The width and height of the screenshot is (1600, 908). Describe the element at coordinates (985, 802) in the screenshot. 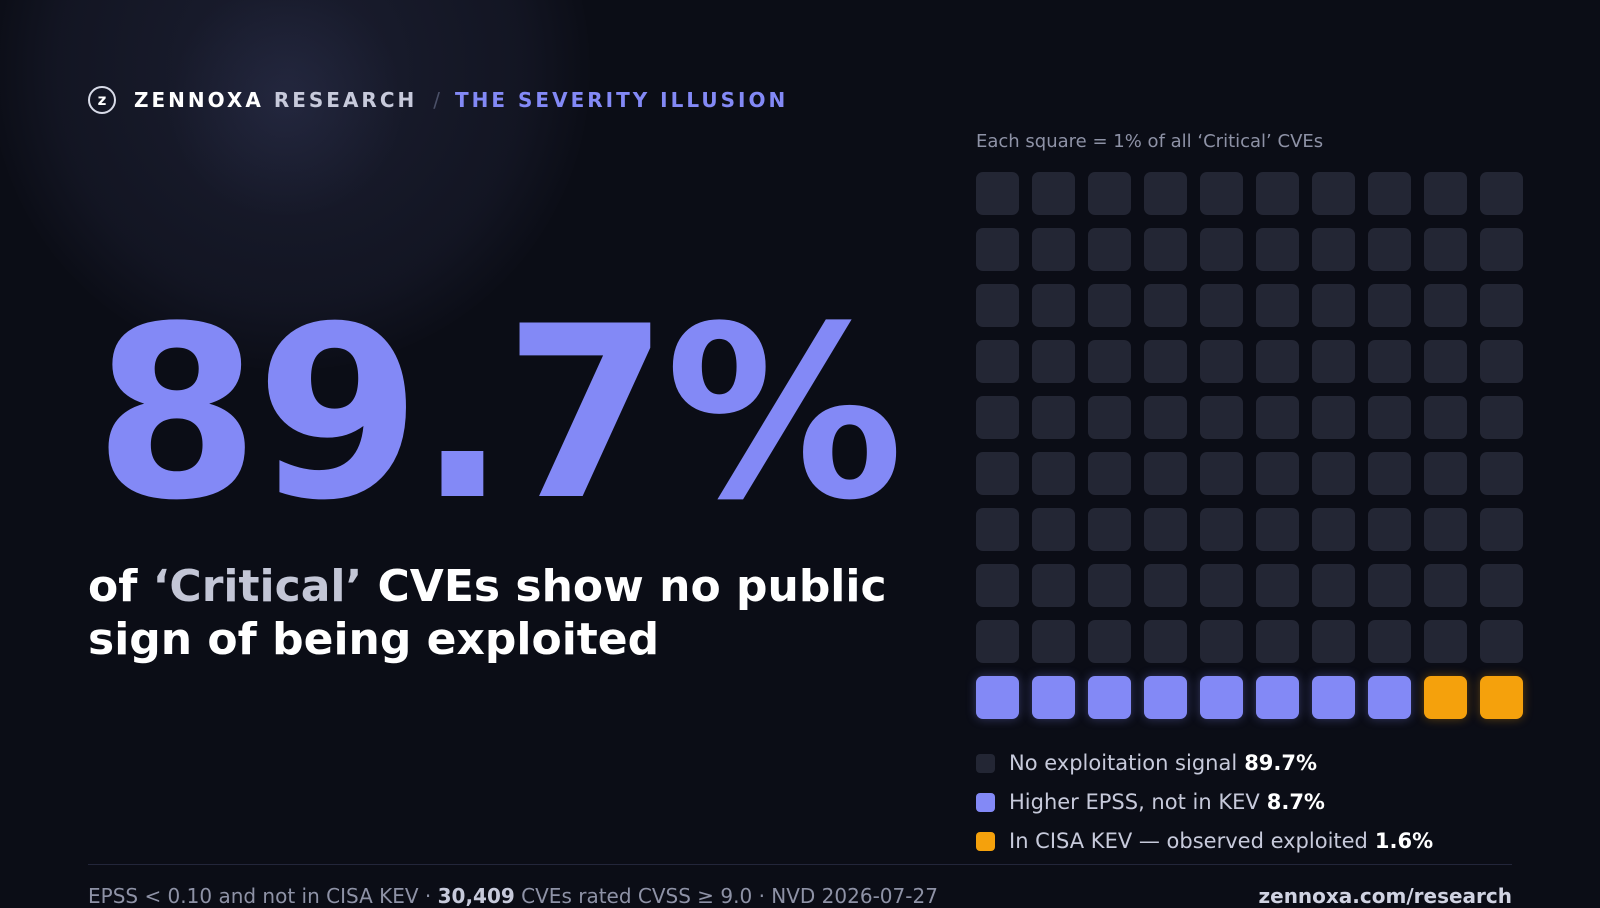

I see `legend-swatch-epss` at that location.